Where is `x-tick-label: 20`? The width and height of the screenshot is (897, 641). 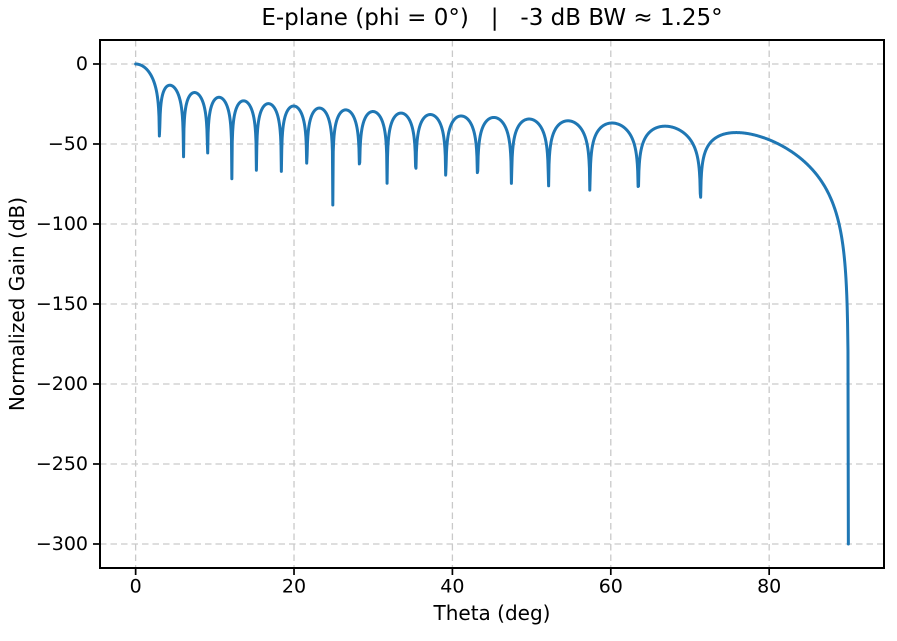
x-tick-label: 20 is located at coordinates (294, 587).